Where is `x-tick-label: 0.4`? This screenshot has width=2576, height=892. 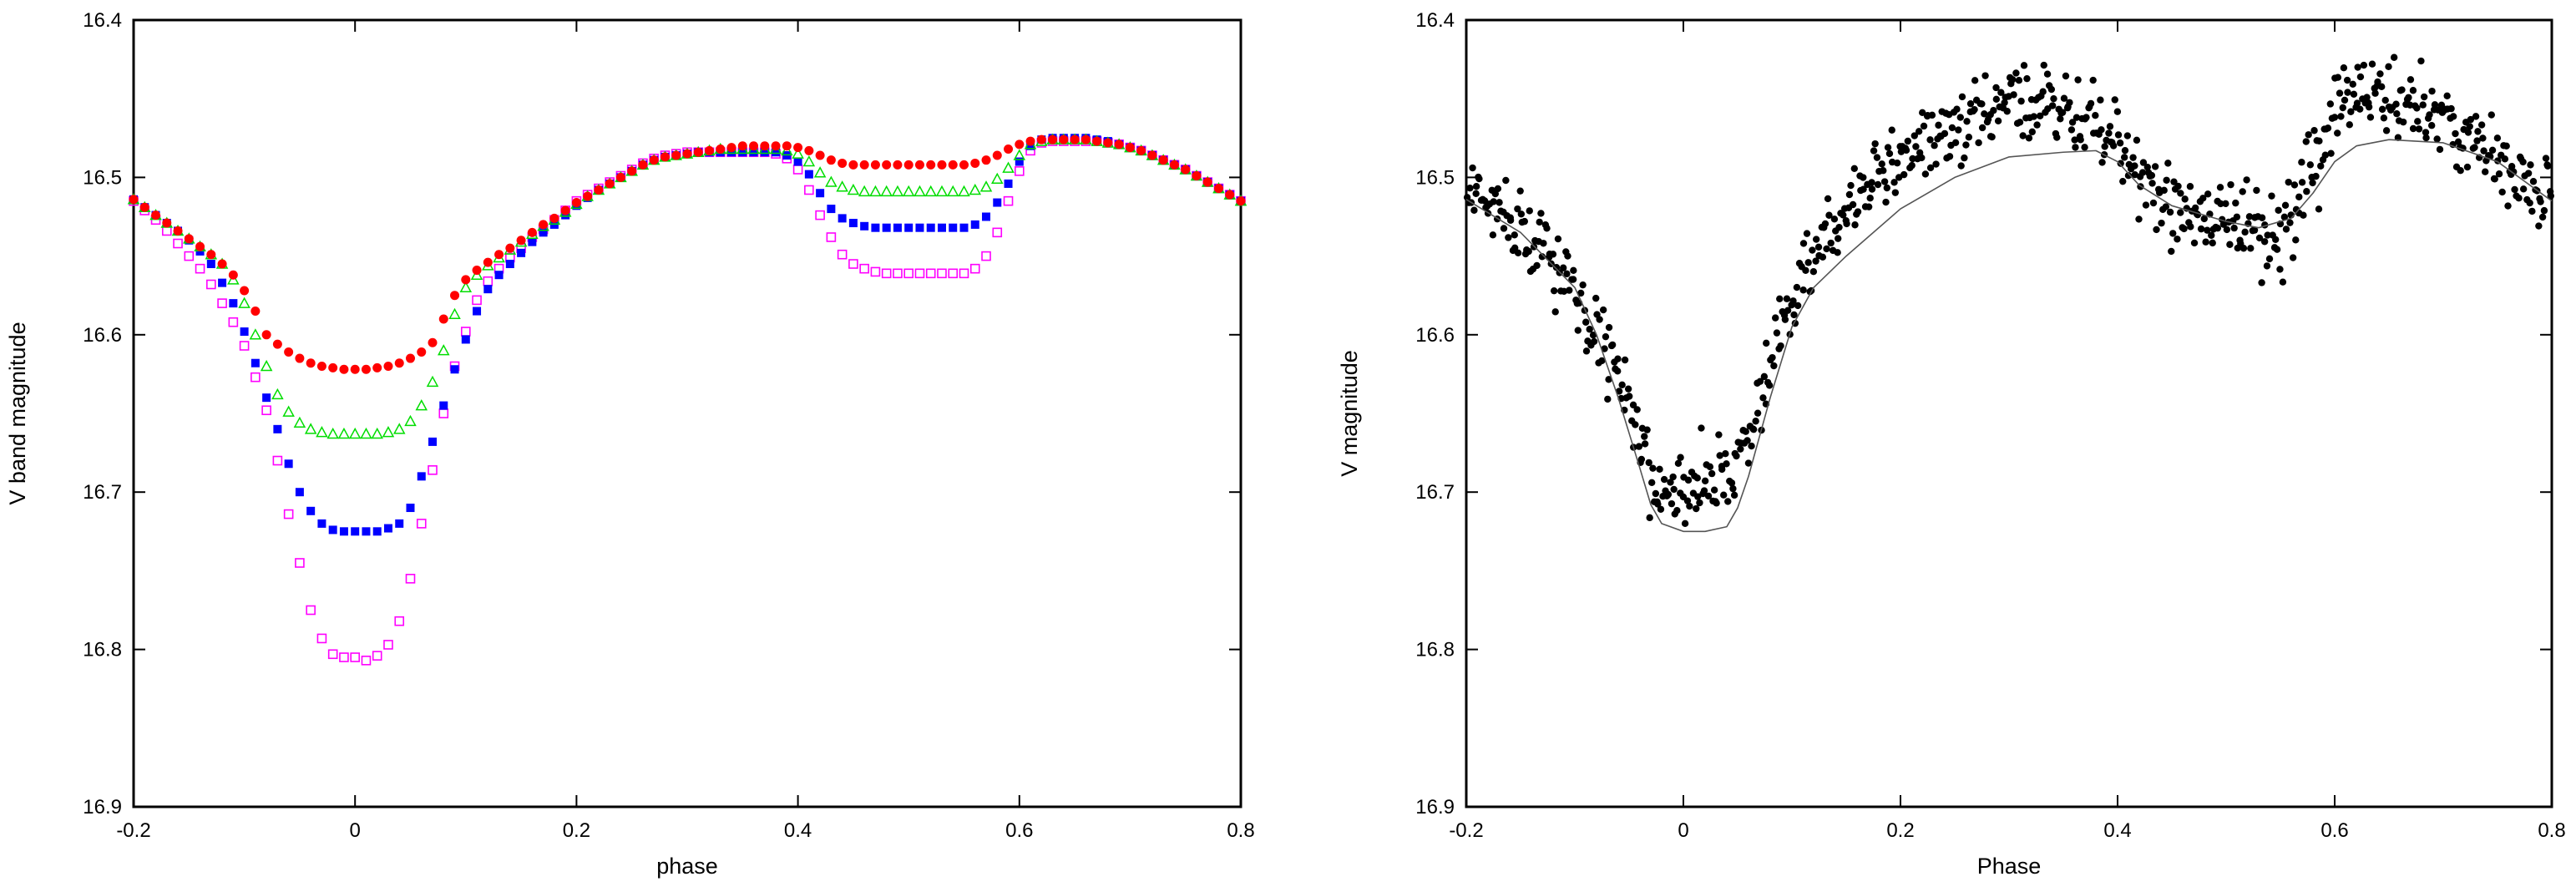
x-tick-label: 0.4 is located at coordinates (798, 830).